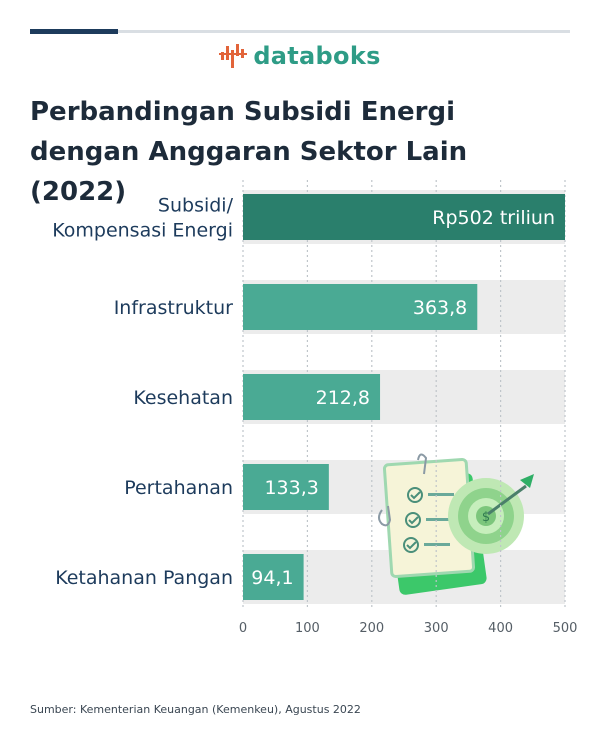 This screenshot has width=600, height=749. What do you see at coordinates (178, 488) in the screenshot?
I see `category-label: Pertahanan` at bounding box center [178, 488].